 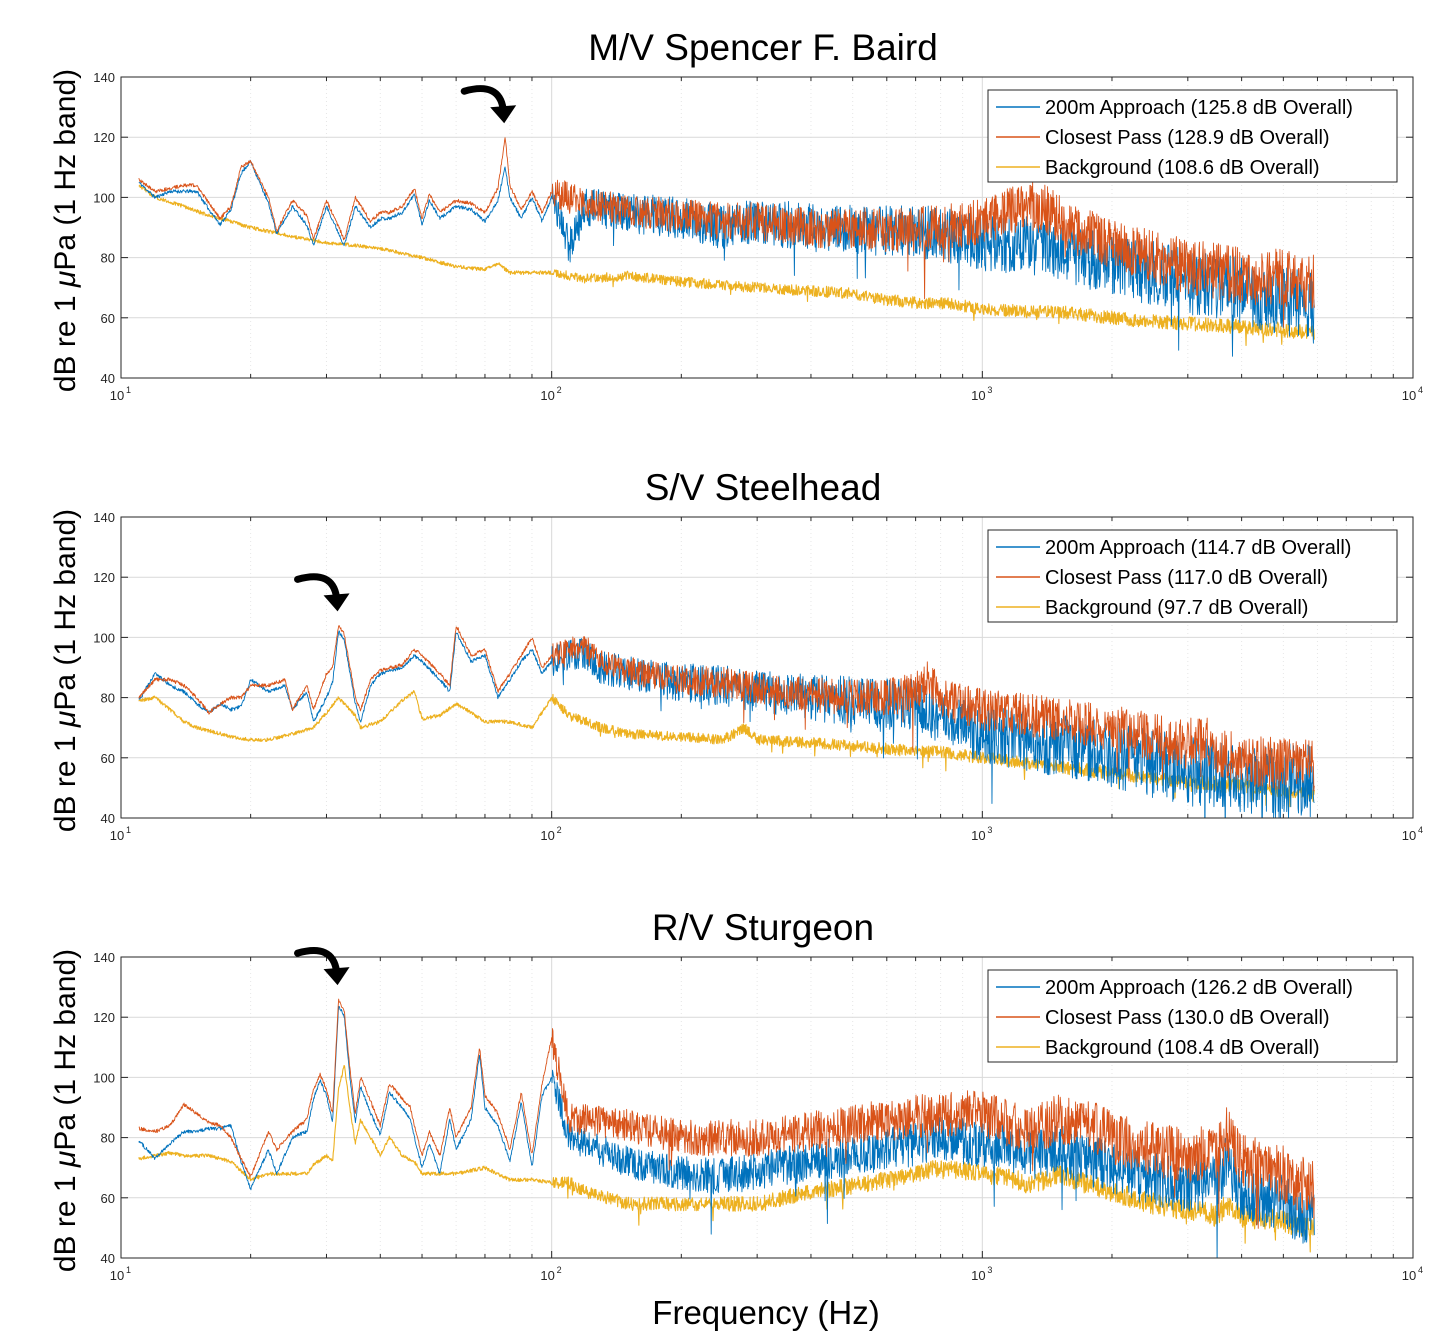 What do you see at coordinates (1187, 1018) in the screenshot?
I see `legend-entry: Closest Pass (130.0 dB Overall)` at bounding box center [1187, 1018].